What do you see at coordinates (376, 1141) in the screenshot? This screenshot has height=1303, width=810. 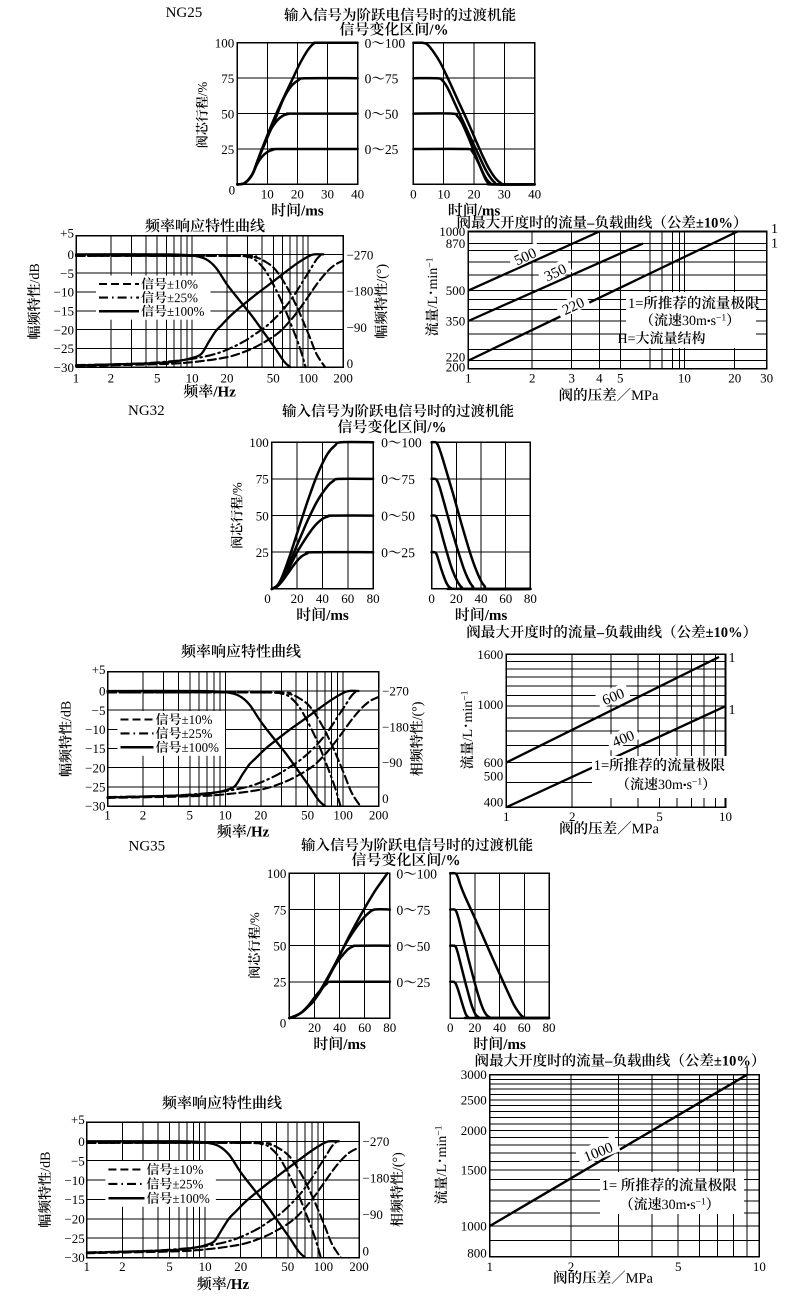 I see `svg-text: −270` at bounding box center [376, 1141].